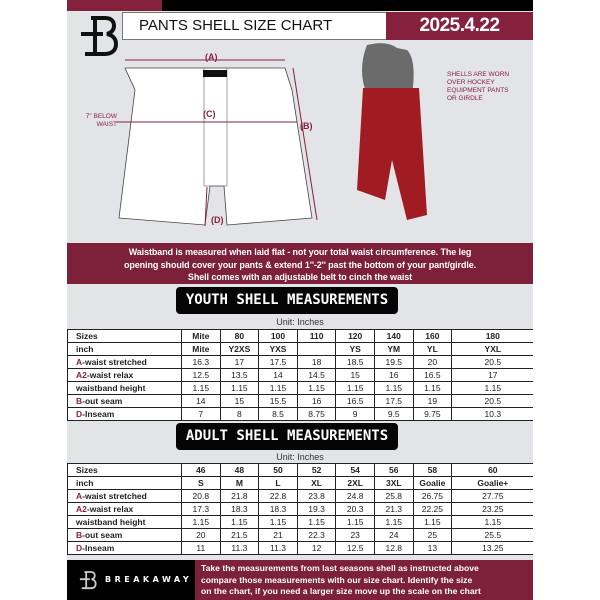 This screenshot has width=600, height=600. Describe the element at coordinates (393, 483) in the screenshot. I see `table-cell: 3XL` at that location.